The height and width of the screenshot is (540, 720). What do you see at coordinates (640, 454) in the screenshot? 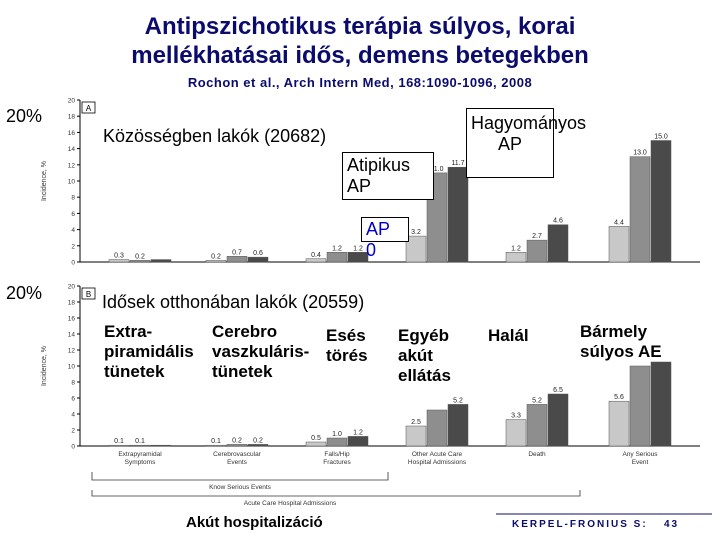
I see `x-tick-label: Any Serious` at bounding box center [640, 454].